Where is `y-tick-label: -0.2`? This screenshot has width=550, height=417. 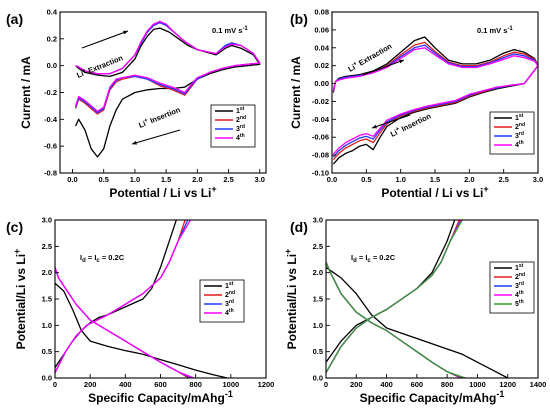
y-tick-label: -0.2 is located at coordinates (50, 92).